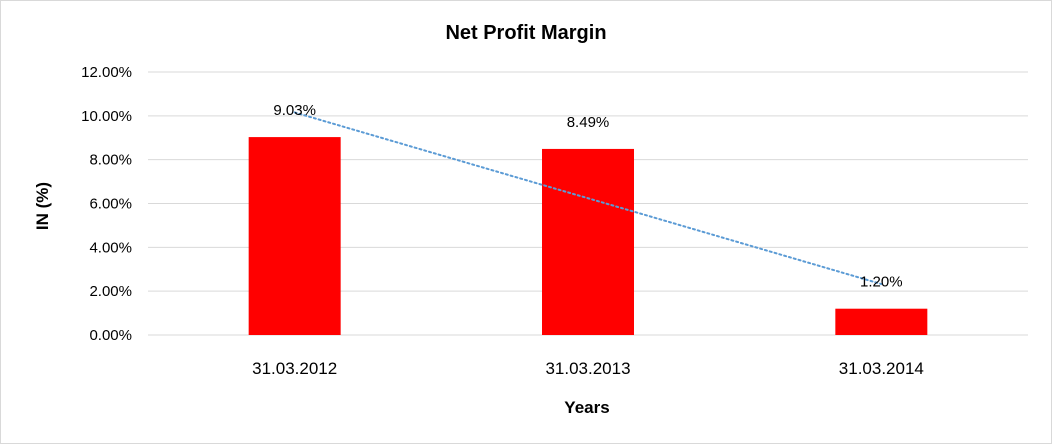 The image size is (1052, 444). I want to click on y-tick-label: 6.00%, so click(110, 204).